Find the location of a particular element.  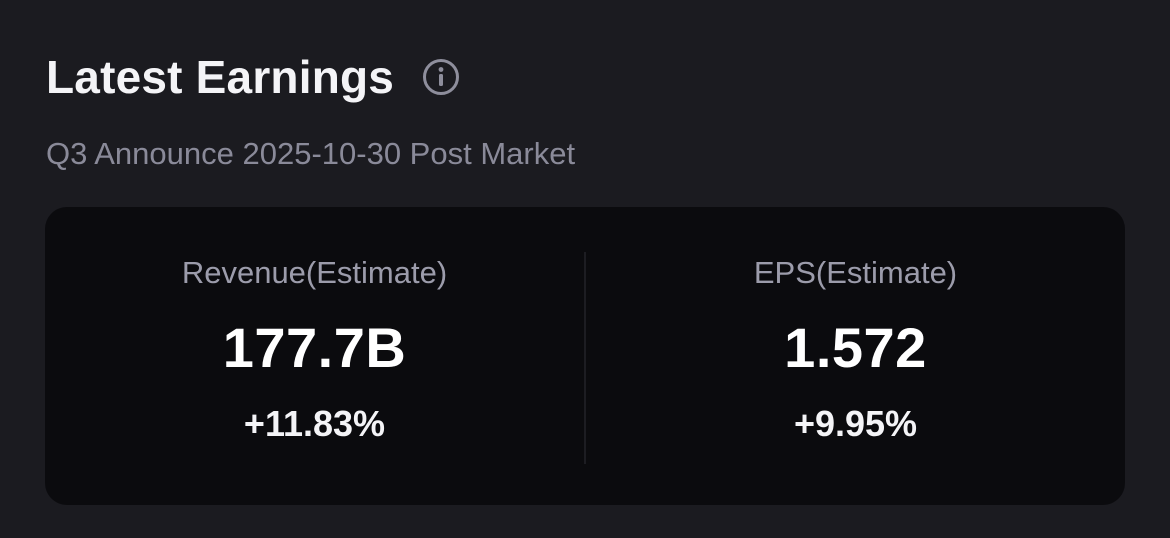

metric-divider is located at coordinates (585, 358).